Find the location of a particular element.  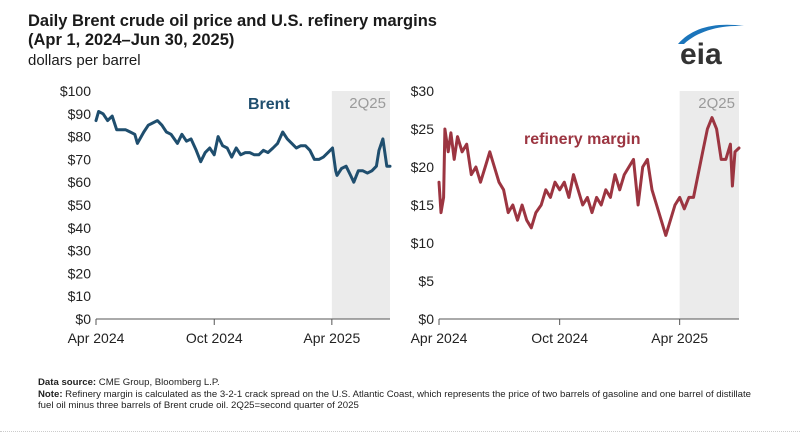

refinery-y-tick-label: $25 is located at coordinates (423, 129).